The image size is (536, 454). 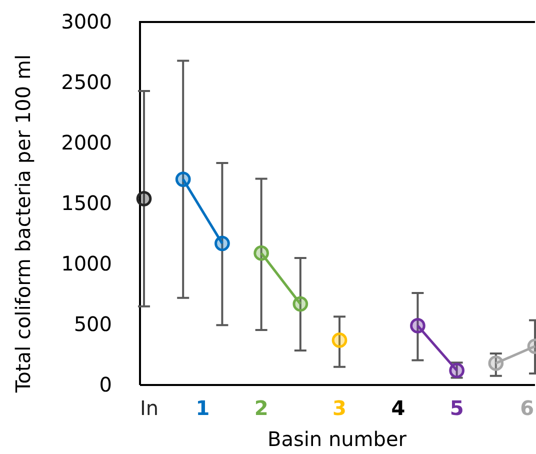 What do you see at coordinates (337, 439) in the screenshot?
I see `x-axis-title: Basin number` at bounding box center [337, 439].